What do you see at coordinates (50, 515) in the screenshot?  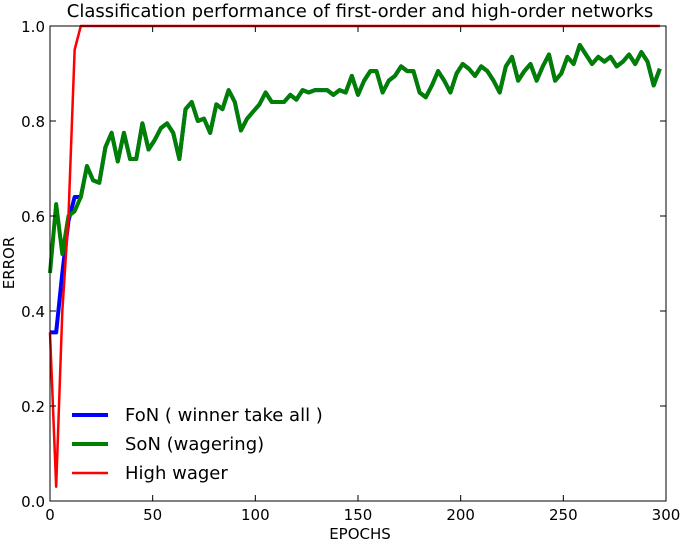 I see `x-tick-label: 0` at bounding box center [50, 515].